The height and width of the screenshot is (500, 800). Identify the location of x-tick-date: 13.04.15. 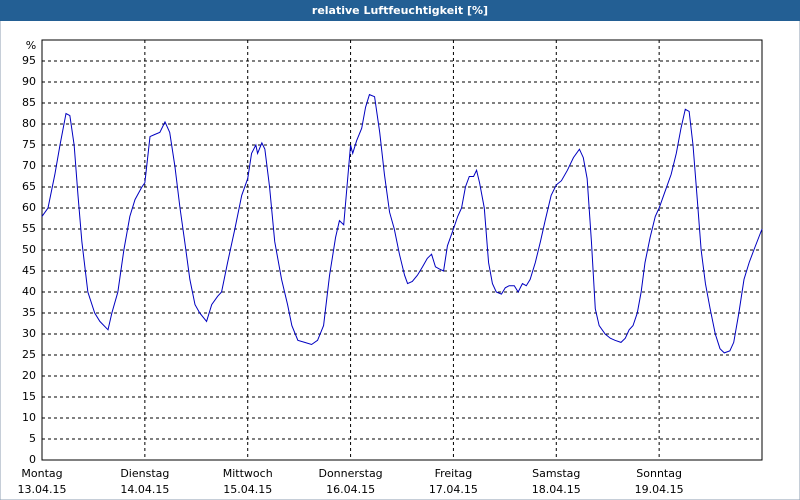
(42, 489).